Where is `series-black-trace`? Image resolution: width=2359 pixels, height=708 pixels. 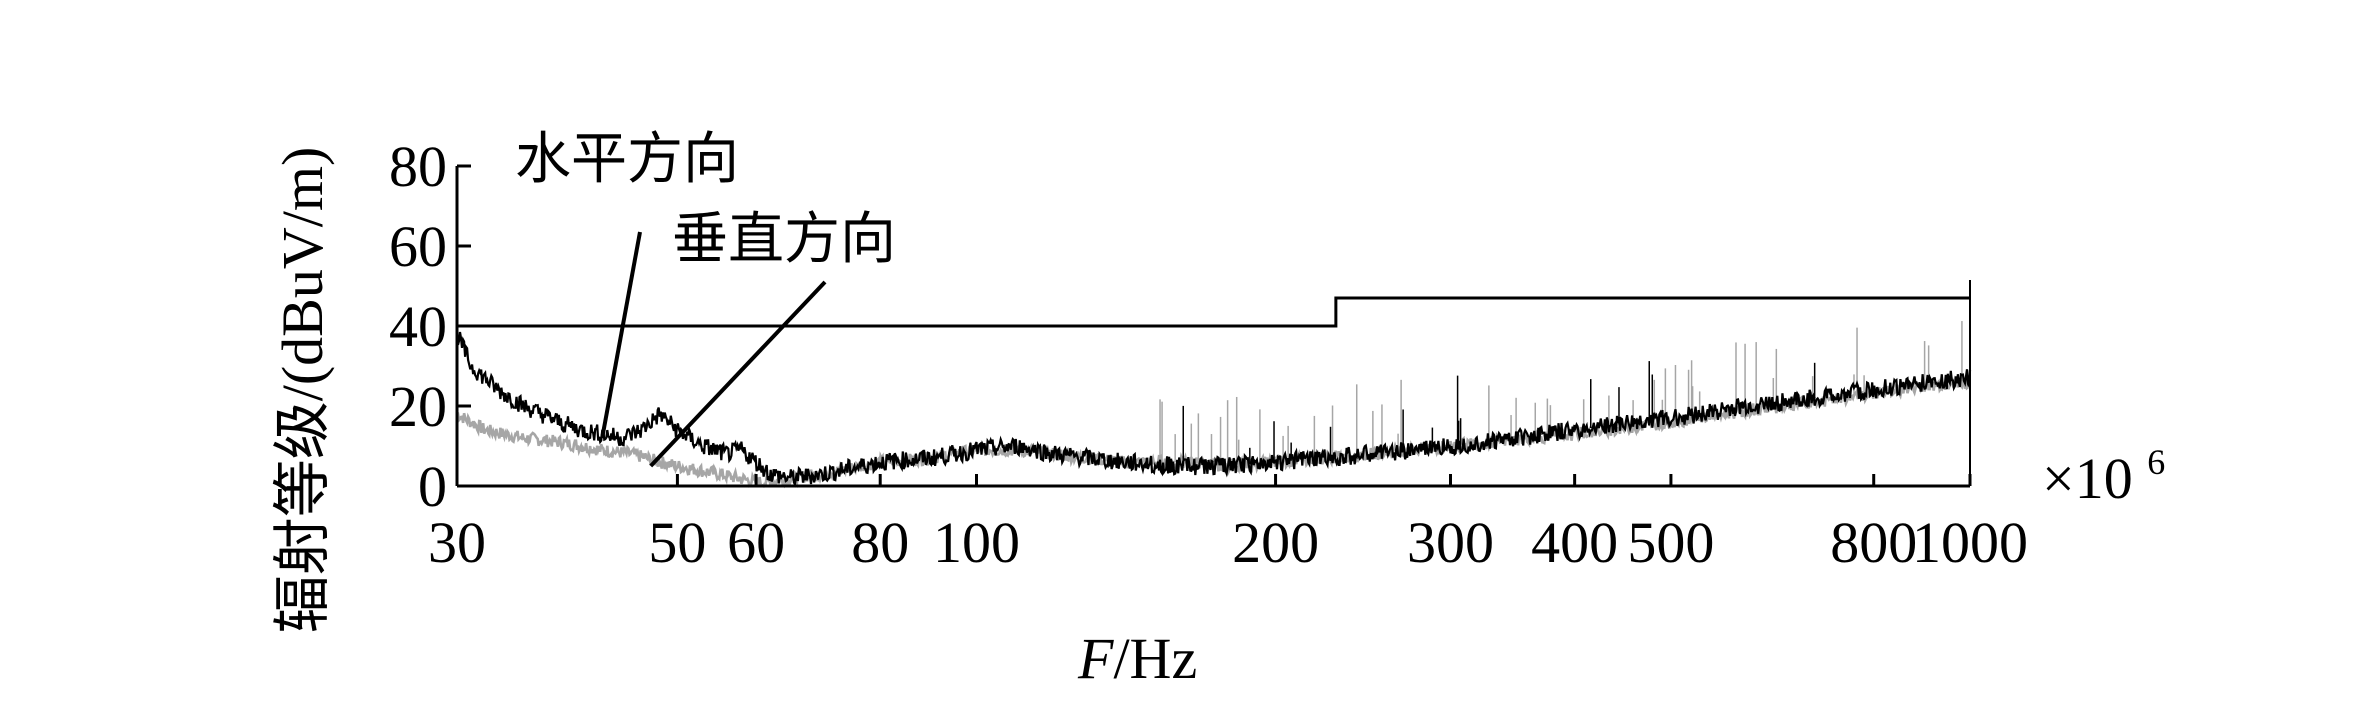 series-black-trace is located at coordinates (1213, 409).